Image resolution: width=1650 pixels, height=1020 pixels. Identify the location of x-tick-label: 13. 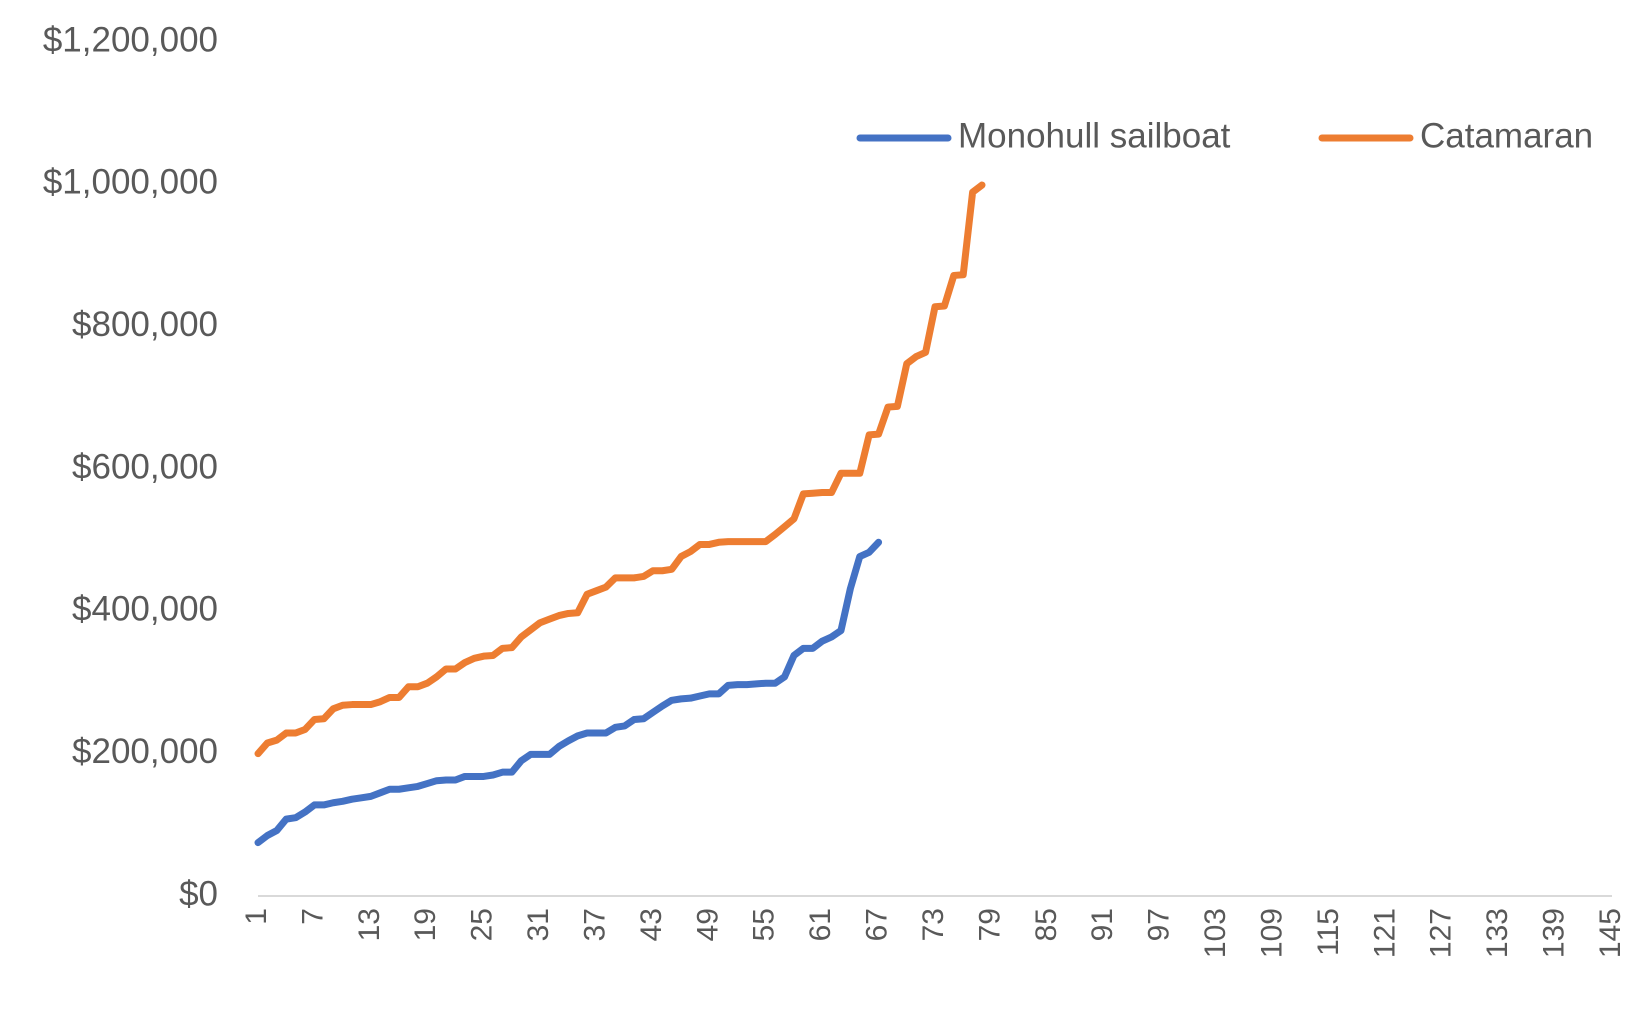
(369, 924).